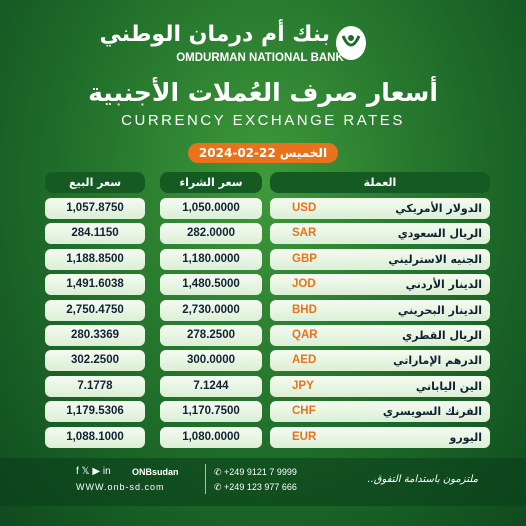 Image resolution: width=526 pixels, height=526 pixels. I want to click on social-handle: ONBsudan, so click(155, 472).